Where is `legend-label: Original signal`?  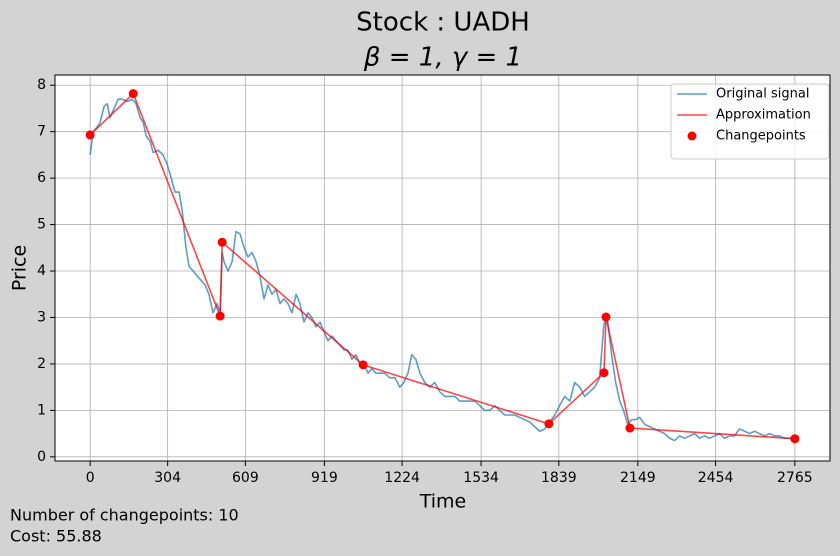
legend-label: Original signal is located at coordinates (762, 94).